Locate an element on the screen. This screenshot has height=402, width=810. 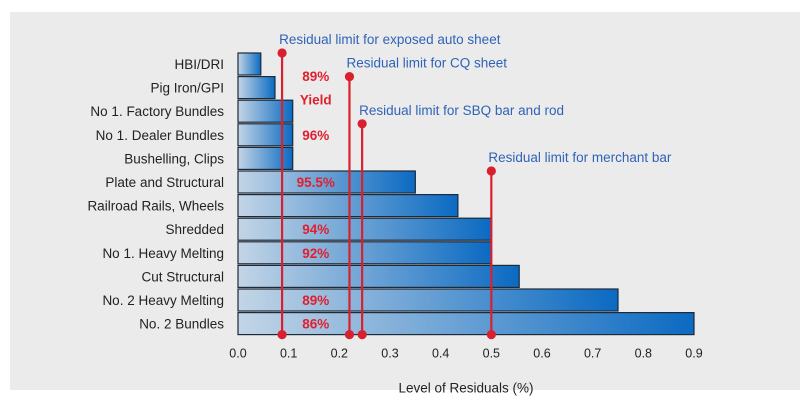
yield-labels: 89% 96% 95.5% 94% 92% 89% 86% Yield is located at coordinates (316, 200).